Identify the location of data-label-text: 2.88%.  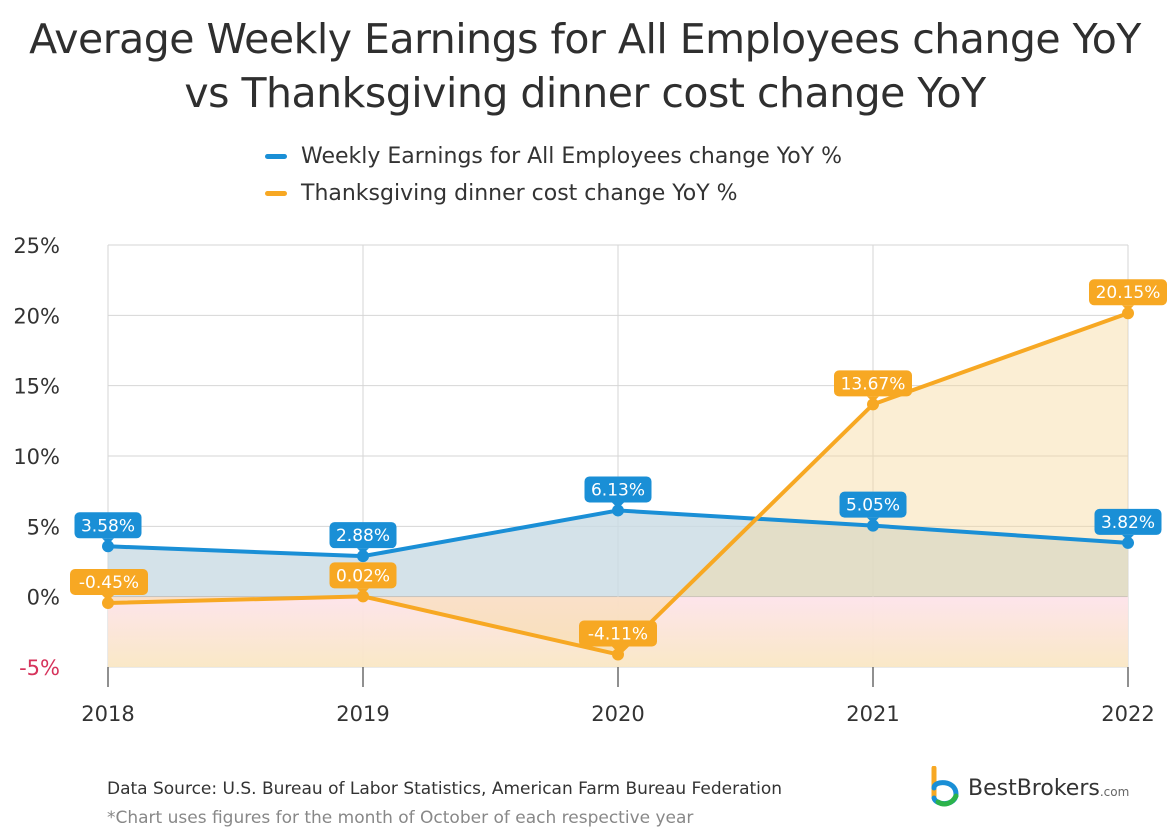
(363, 536).